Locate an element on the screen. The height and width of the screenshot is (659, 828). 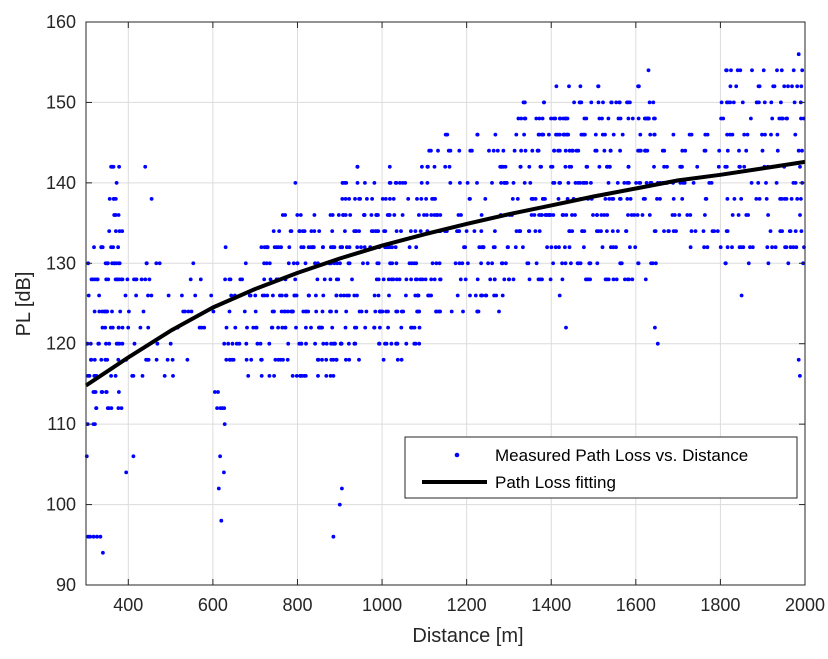
x-tick-label: 1200 is located at coordinates (467, 605).